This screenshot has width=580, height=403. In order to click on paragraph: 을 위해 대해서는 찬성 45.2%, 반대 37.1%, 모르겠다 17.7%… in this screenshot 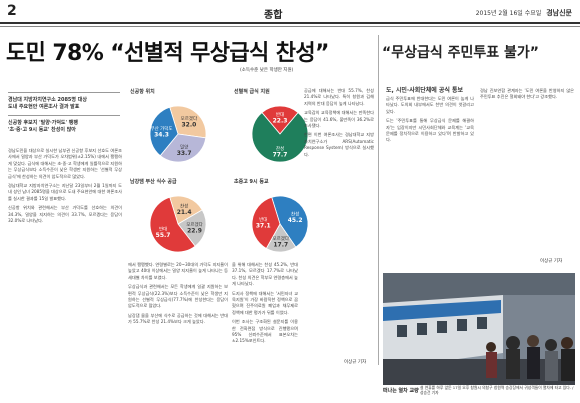, I will do `click(265, 274)`.